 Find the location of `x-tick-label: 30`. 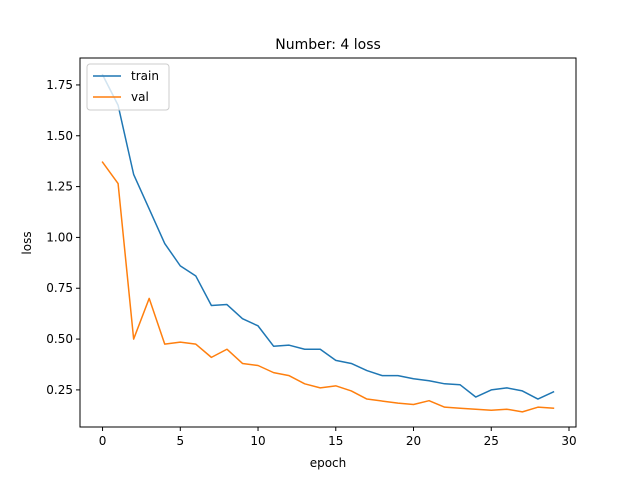

x-tick-label: 30 is located at coordinates (568, 441).